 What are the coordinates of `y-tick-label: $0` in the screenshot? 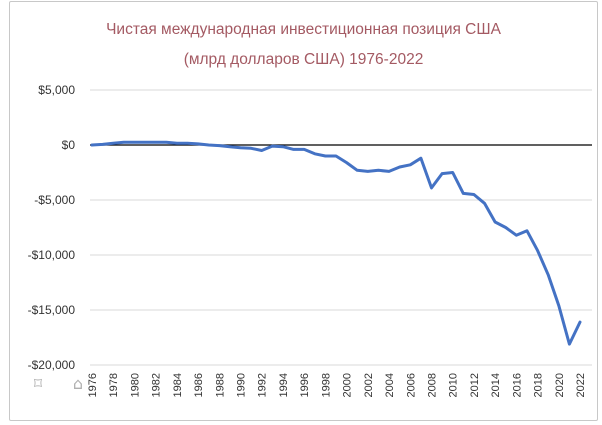 It's located at (69, 145).